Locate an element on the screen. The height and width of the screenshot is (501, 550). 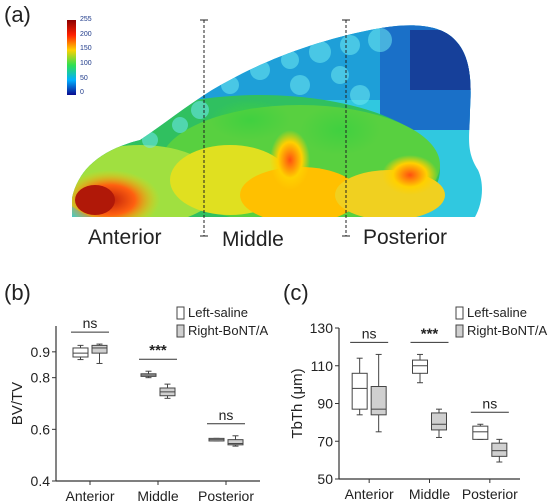
colorbar-tick-200: 200 is located at coordinates (86, 34).